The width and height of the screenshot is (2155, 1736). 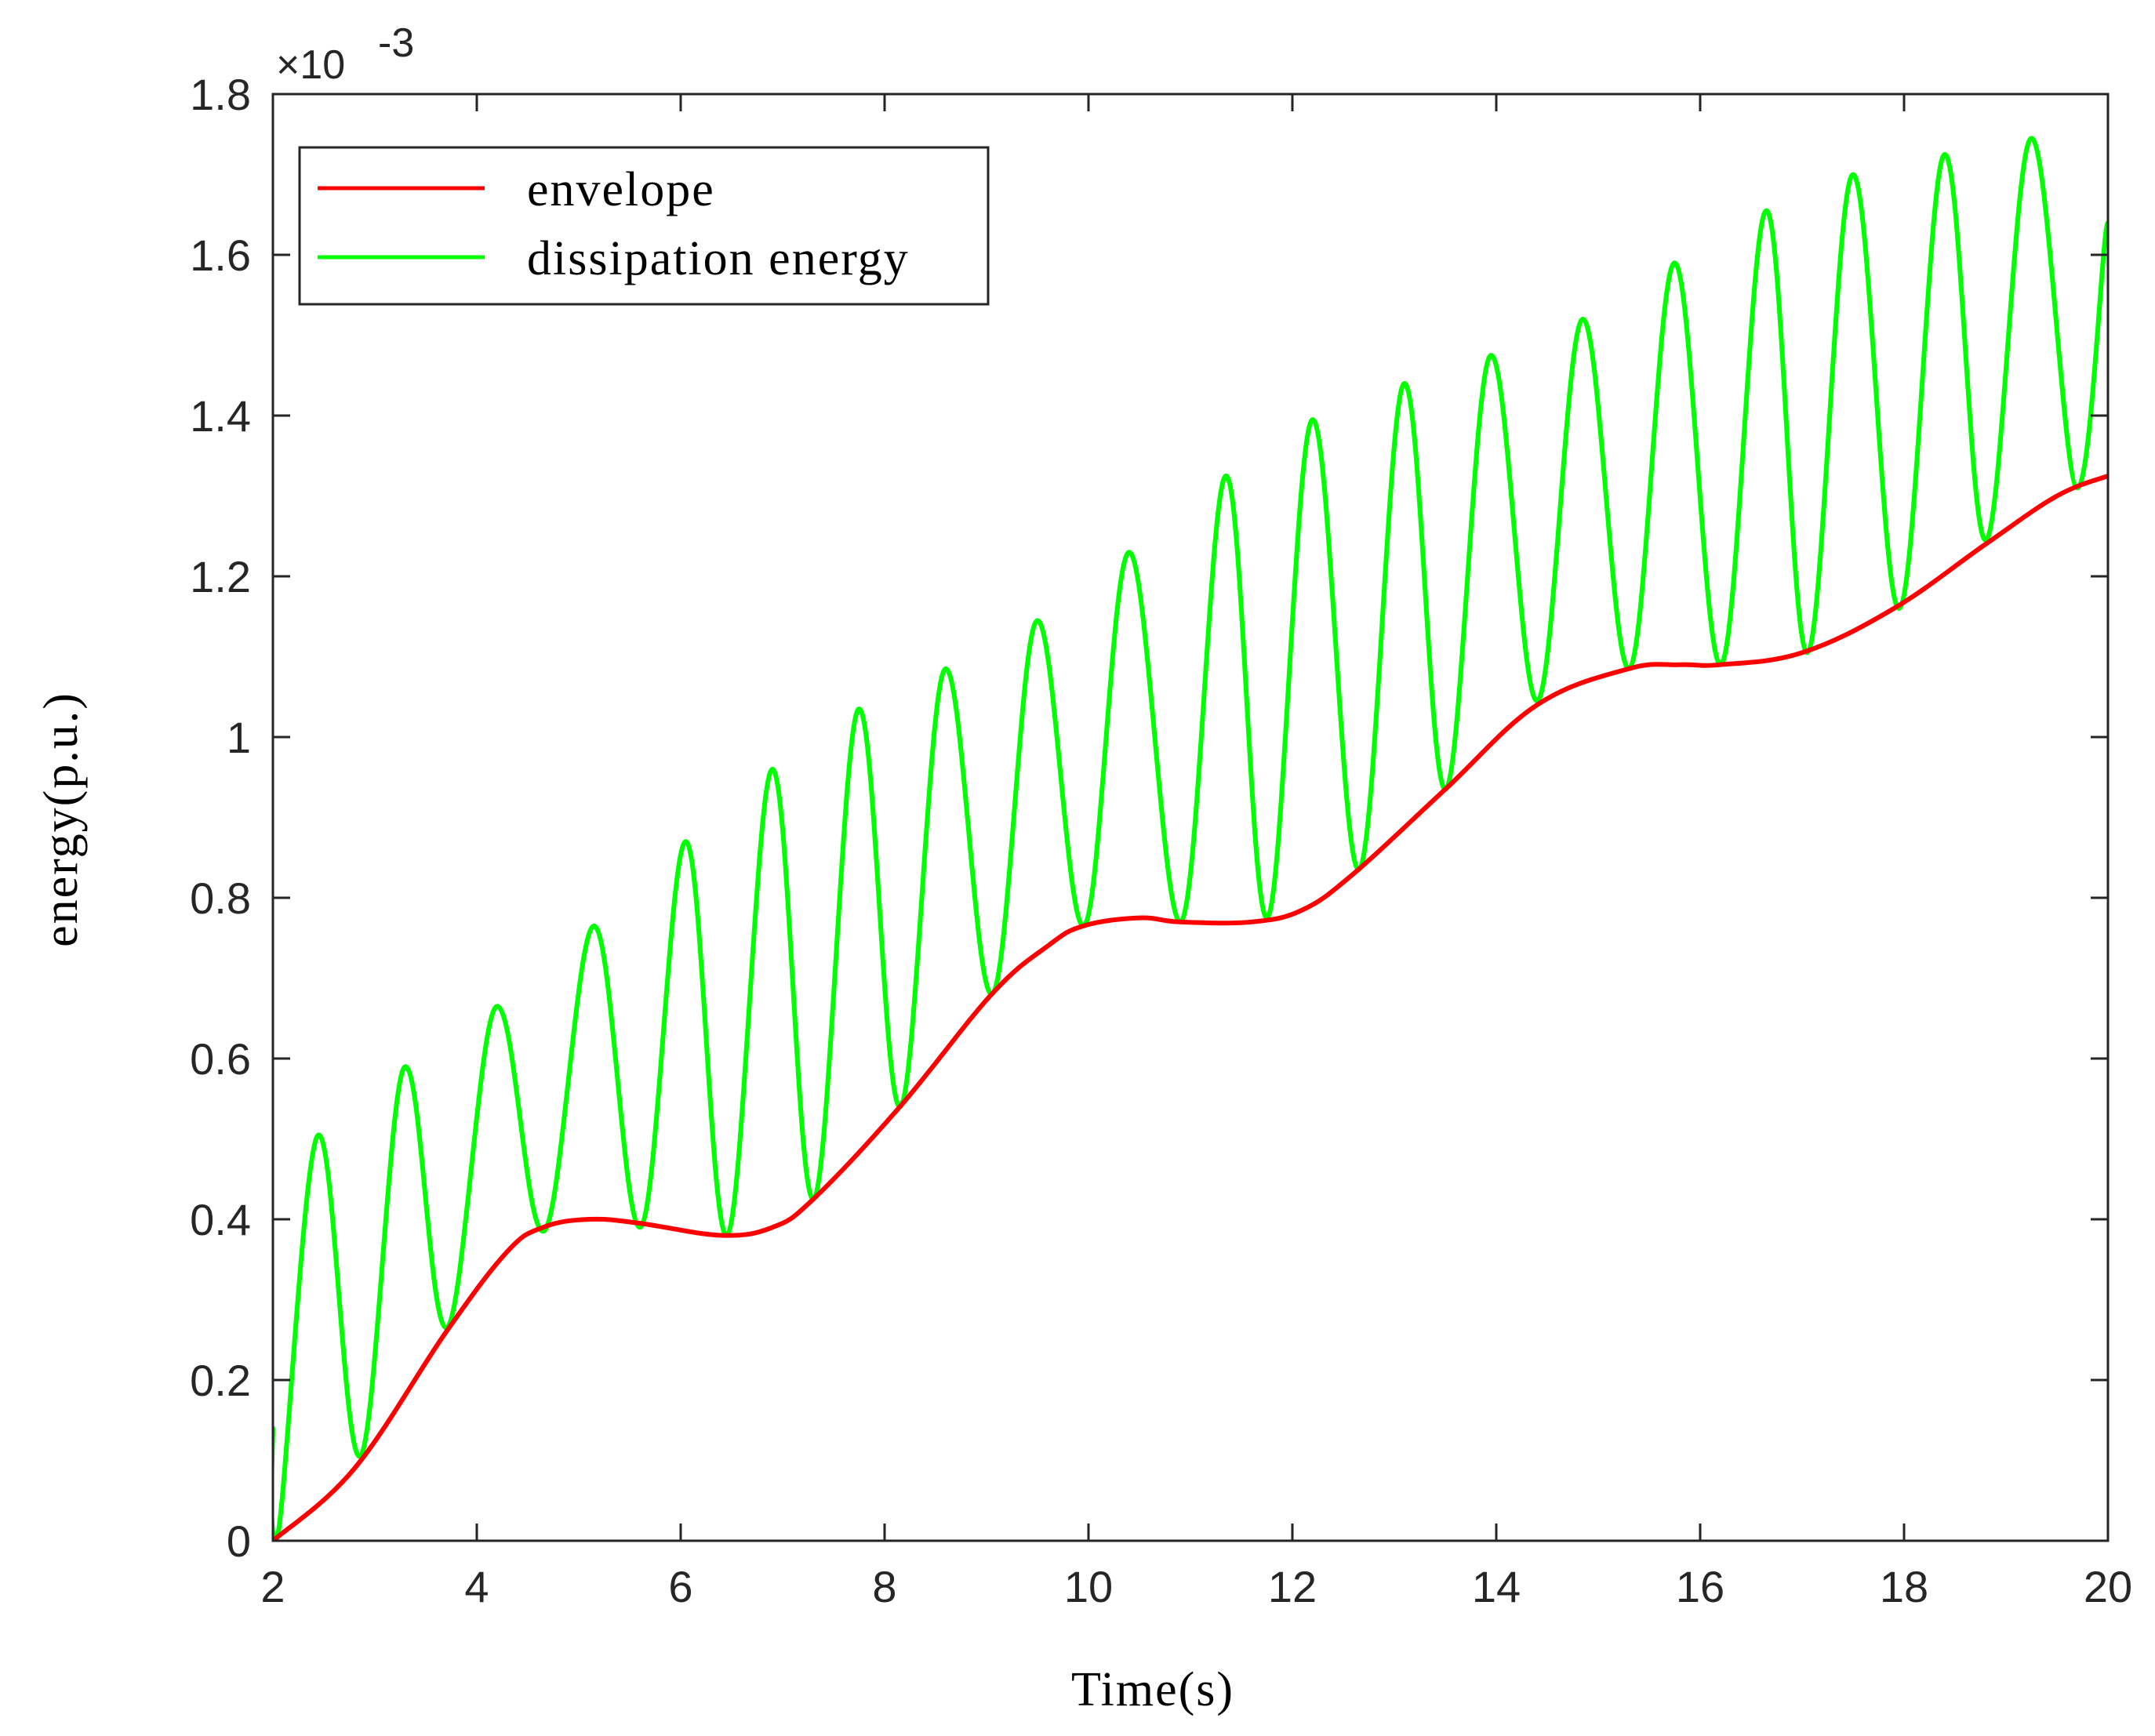 I want to click on y-tick-label: 0.2, so click(x=220, y=1380).